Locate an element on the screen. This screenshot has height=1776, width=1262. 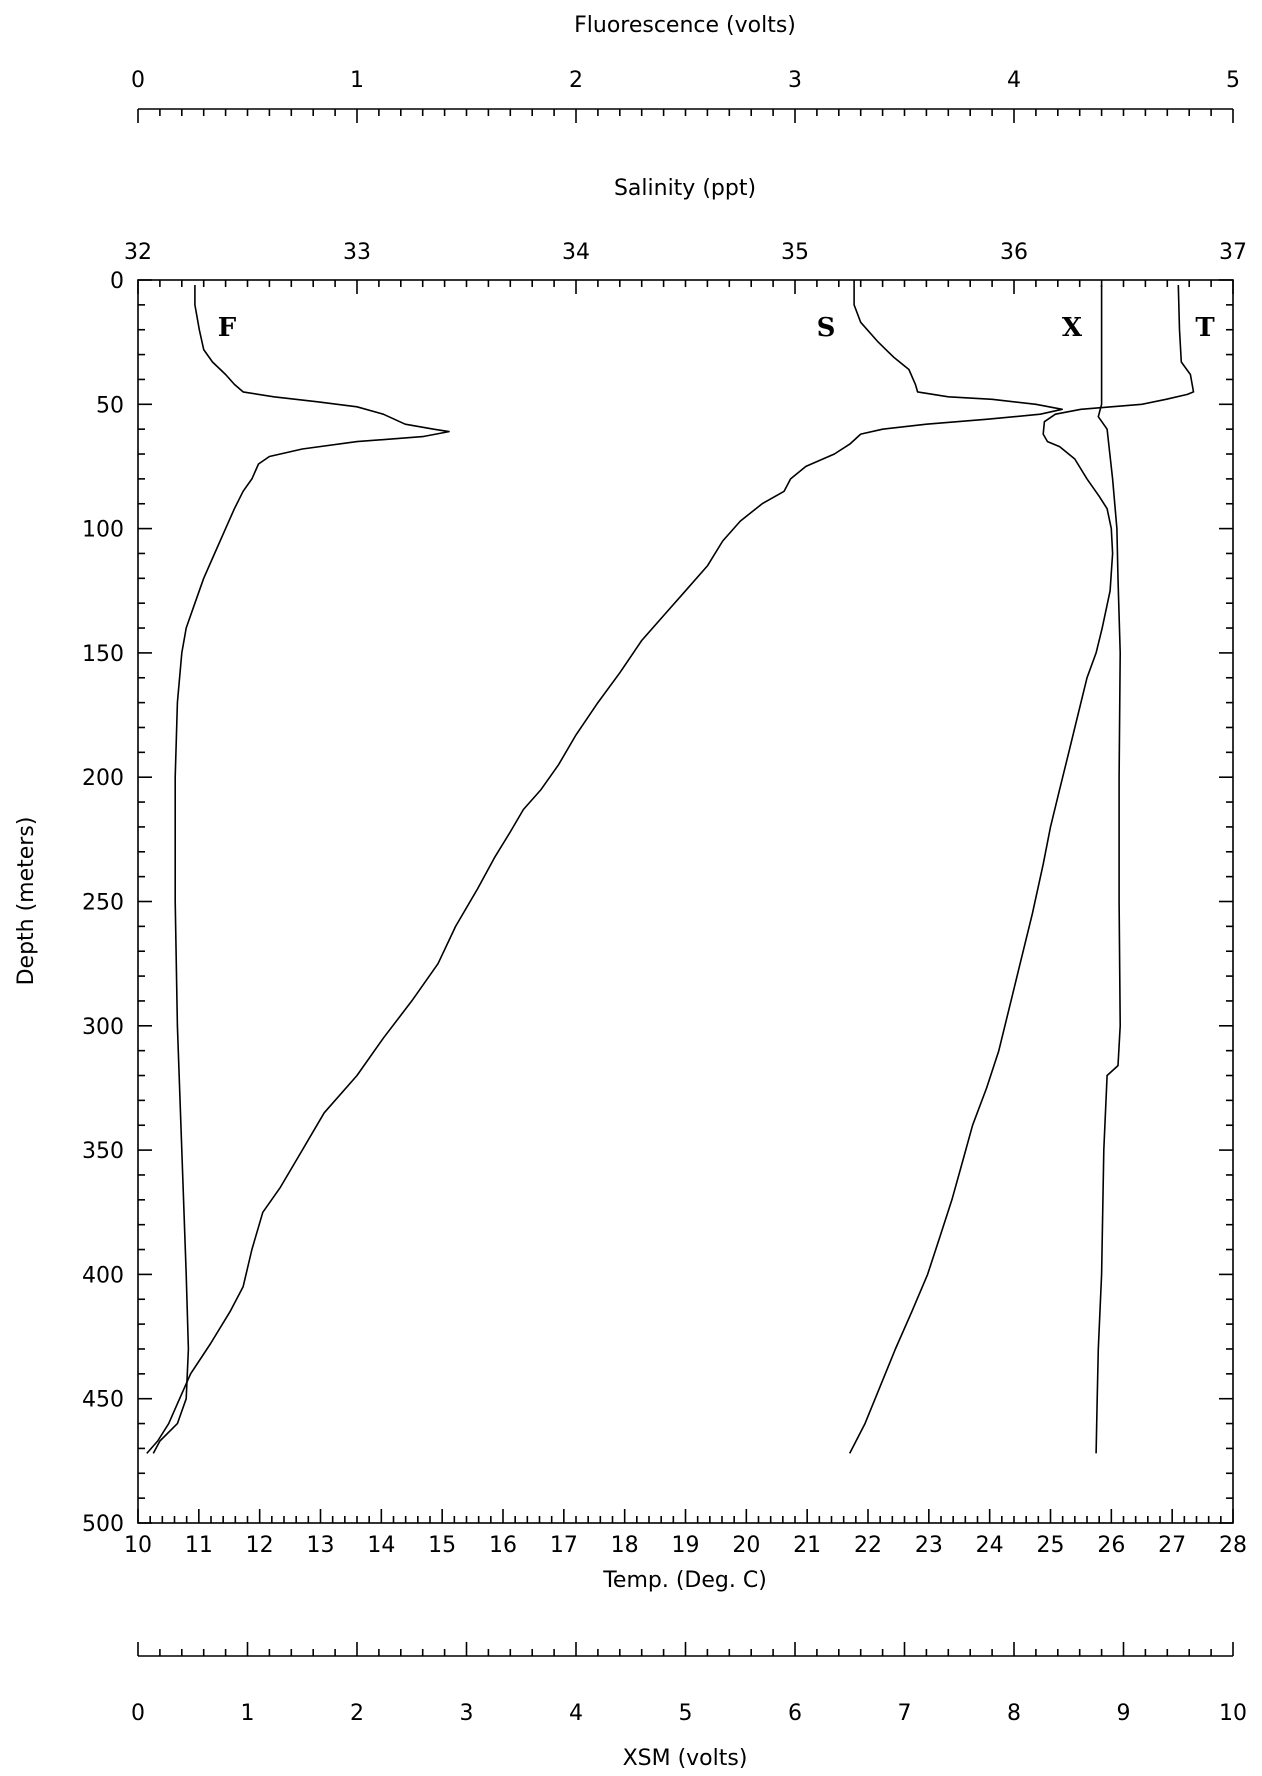
xsm-tick-label: 4 is located at coordinates (576, 1713).